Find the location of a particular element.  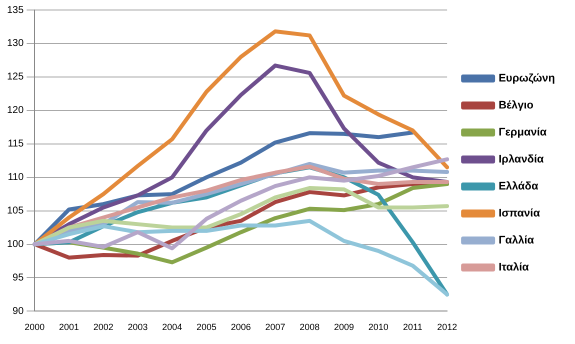

y-tick-label: 105 is located at coordinates (15, 211).